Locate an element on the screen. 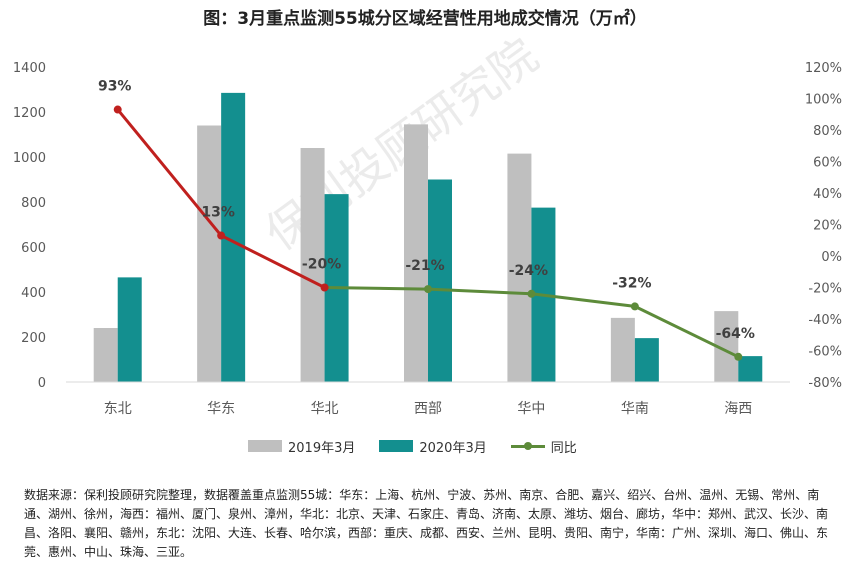  right-tick-label: 100% is located at coordinates (823, 100).